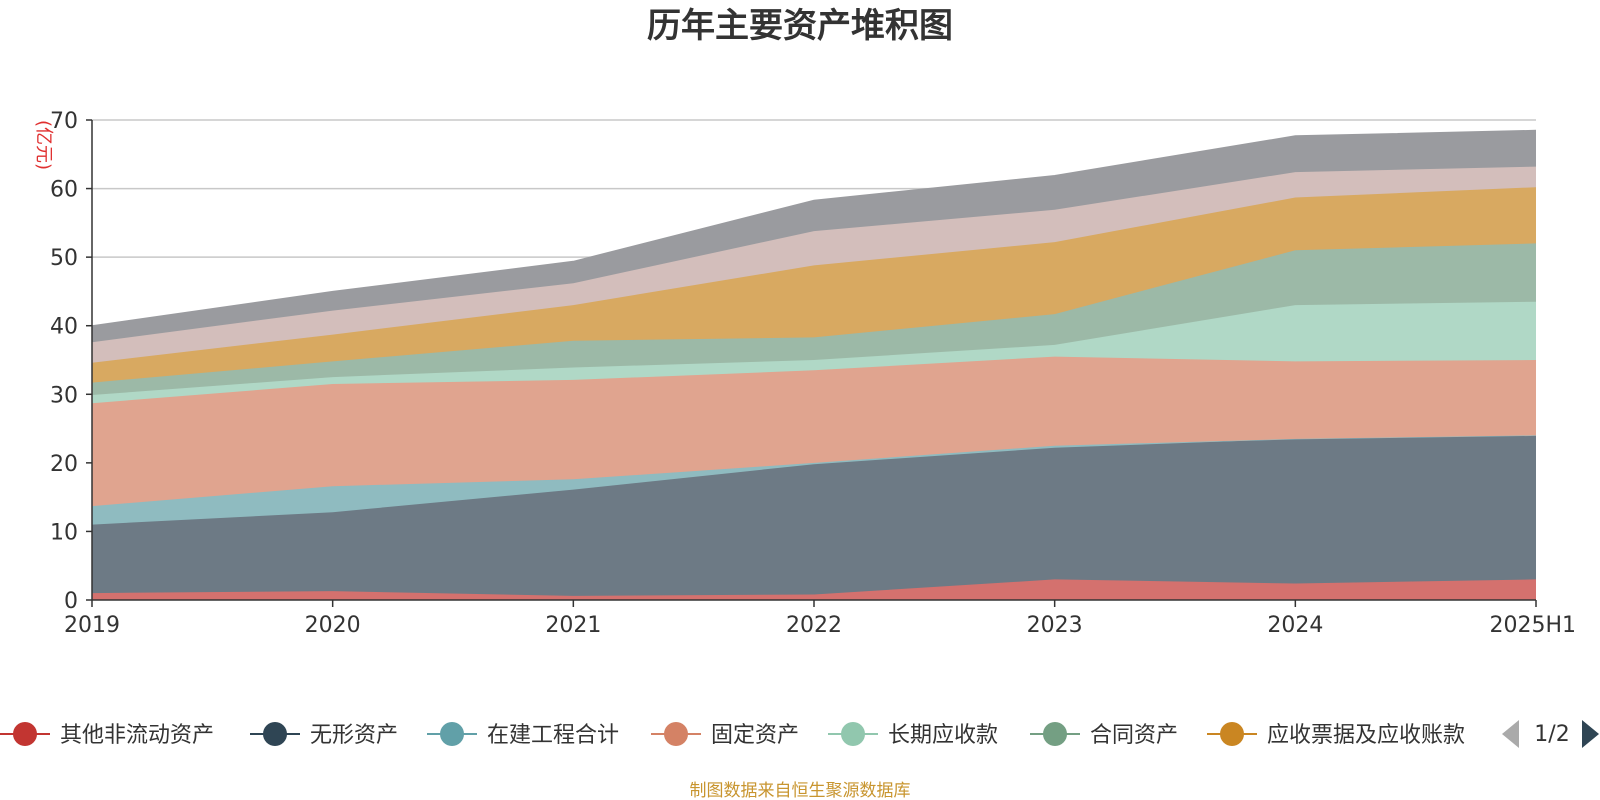 The height and width of the screenshot is (800, 1600). Describe the element at coordinates (573, 625) in the screenshot. I see `x-tick-label-2: 2021` at that location.